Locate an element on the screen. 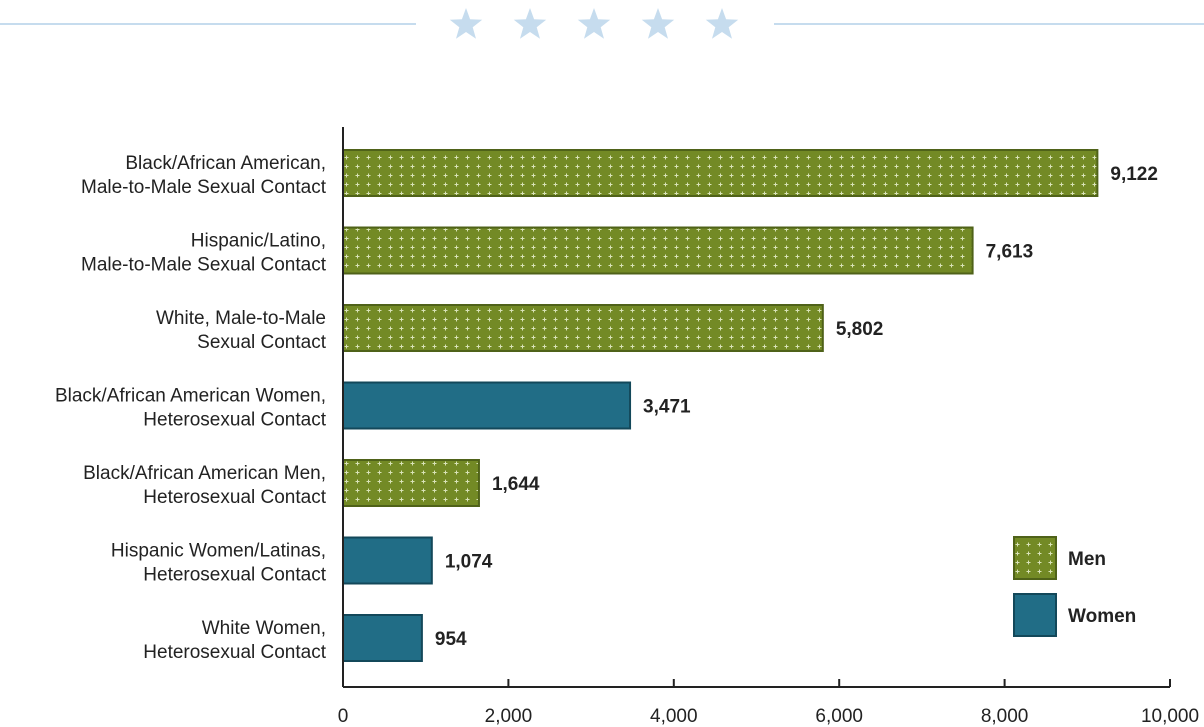 The image size is (1204, 727). bar-value-label: 954 is located at coordinates (451, 639).